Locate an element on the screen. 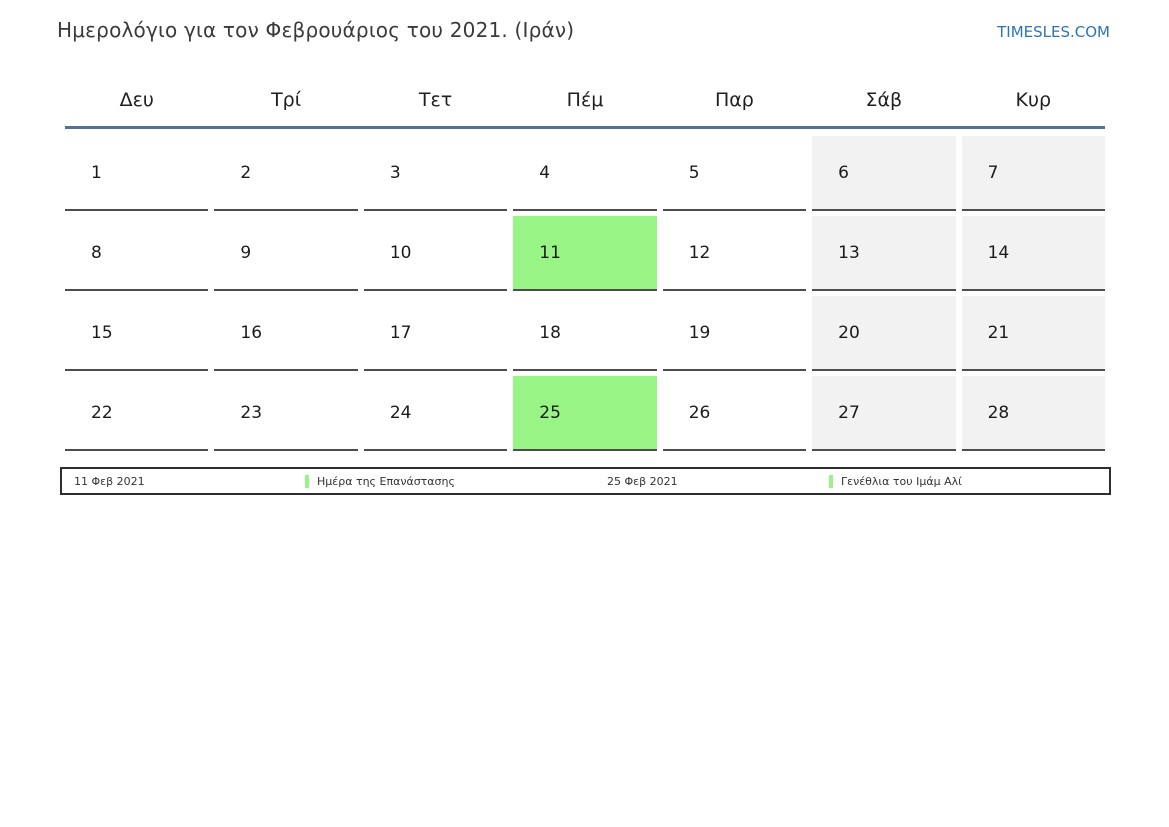 The width and height of the screenshot is (1169, 827). day-number: 13 is located at coordinates (849, 252).